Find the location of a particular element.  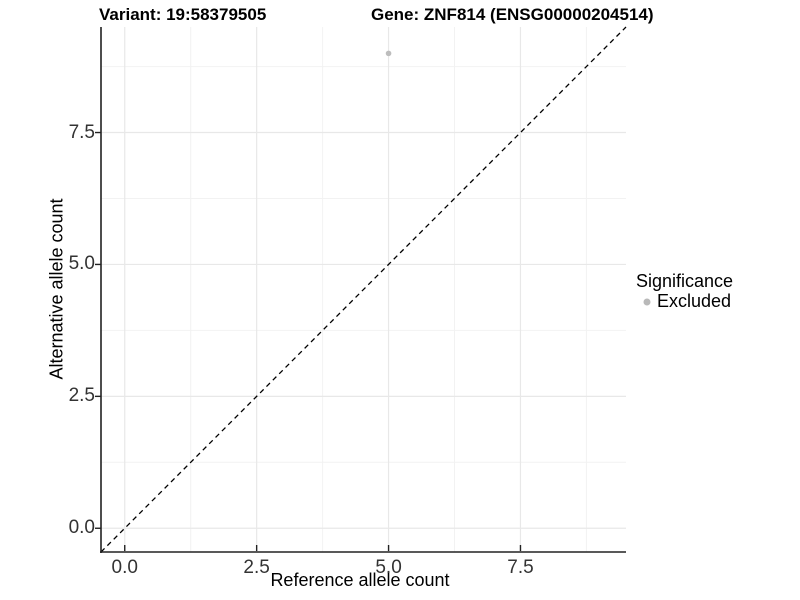

x-tick-label: 7.5 is located at coordinates (520, 567).